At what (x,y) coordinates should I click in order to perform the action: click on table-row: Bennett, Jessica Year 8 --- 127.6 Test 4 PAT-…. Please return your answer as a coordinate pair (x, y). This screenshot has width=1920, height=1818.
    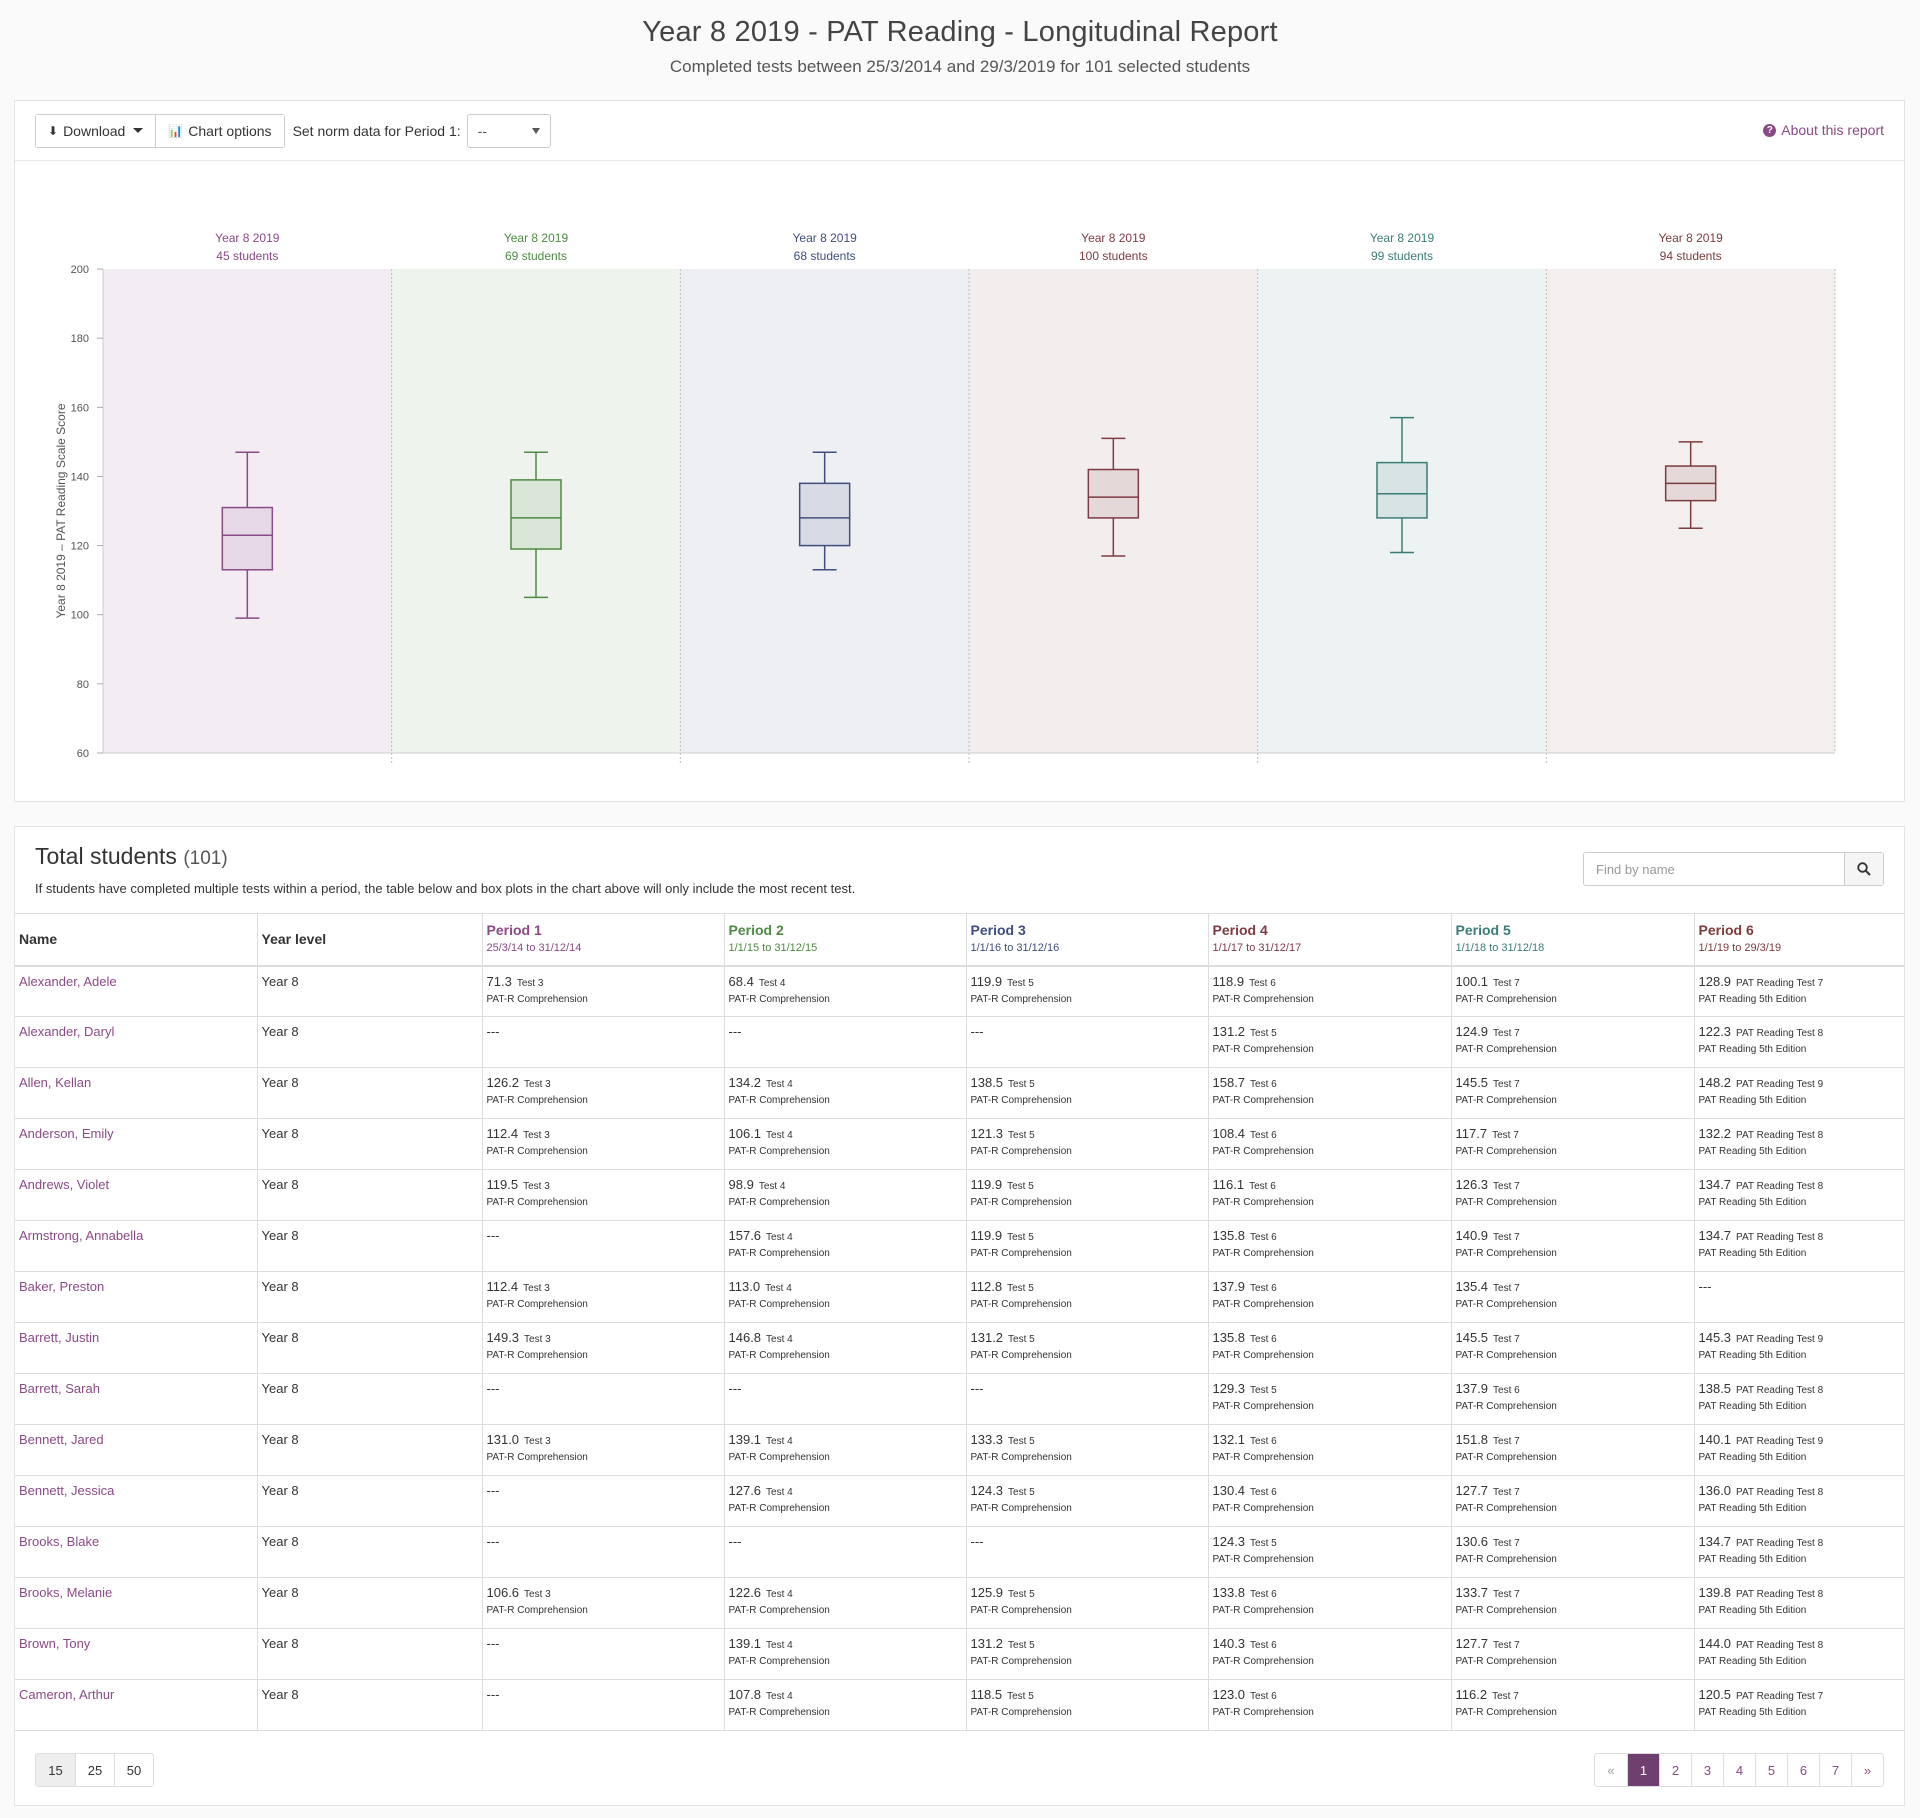
    Looking at the image, I should click on (959, 1501).